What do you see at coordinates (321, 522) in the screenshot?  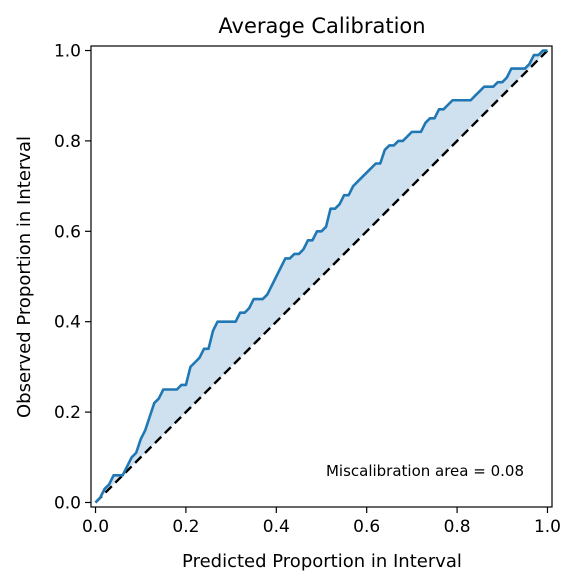 I see `x-axis-ticks: 0.0 0.2 0.4 0.6 0.8 1.0` at bounding box center [321, 522].